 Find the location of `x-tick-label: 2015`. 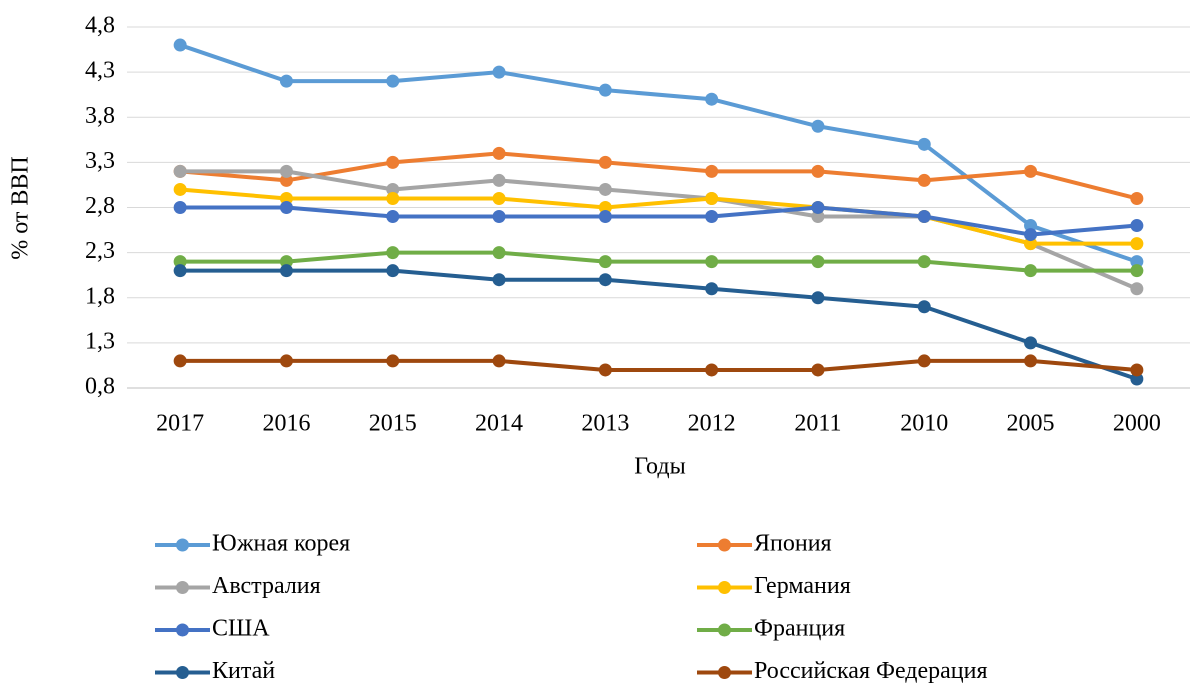

x-tick-label: 2015 is located at coordinates (393, 424).